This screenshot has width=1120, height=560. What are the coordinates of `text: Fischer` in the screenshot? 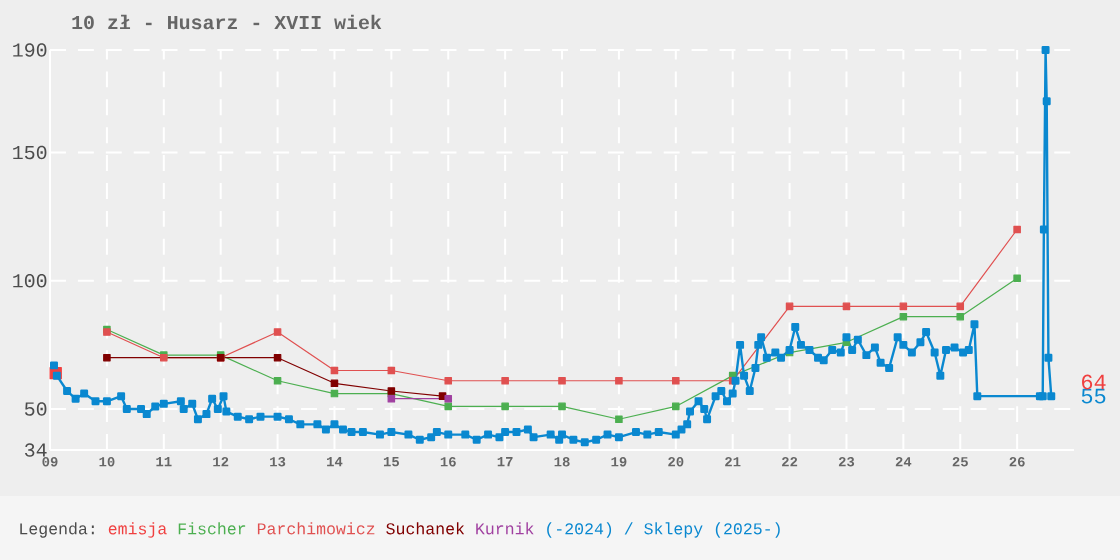 It's located at (212, 528).